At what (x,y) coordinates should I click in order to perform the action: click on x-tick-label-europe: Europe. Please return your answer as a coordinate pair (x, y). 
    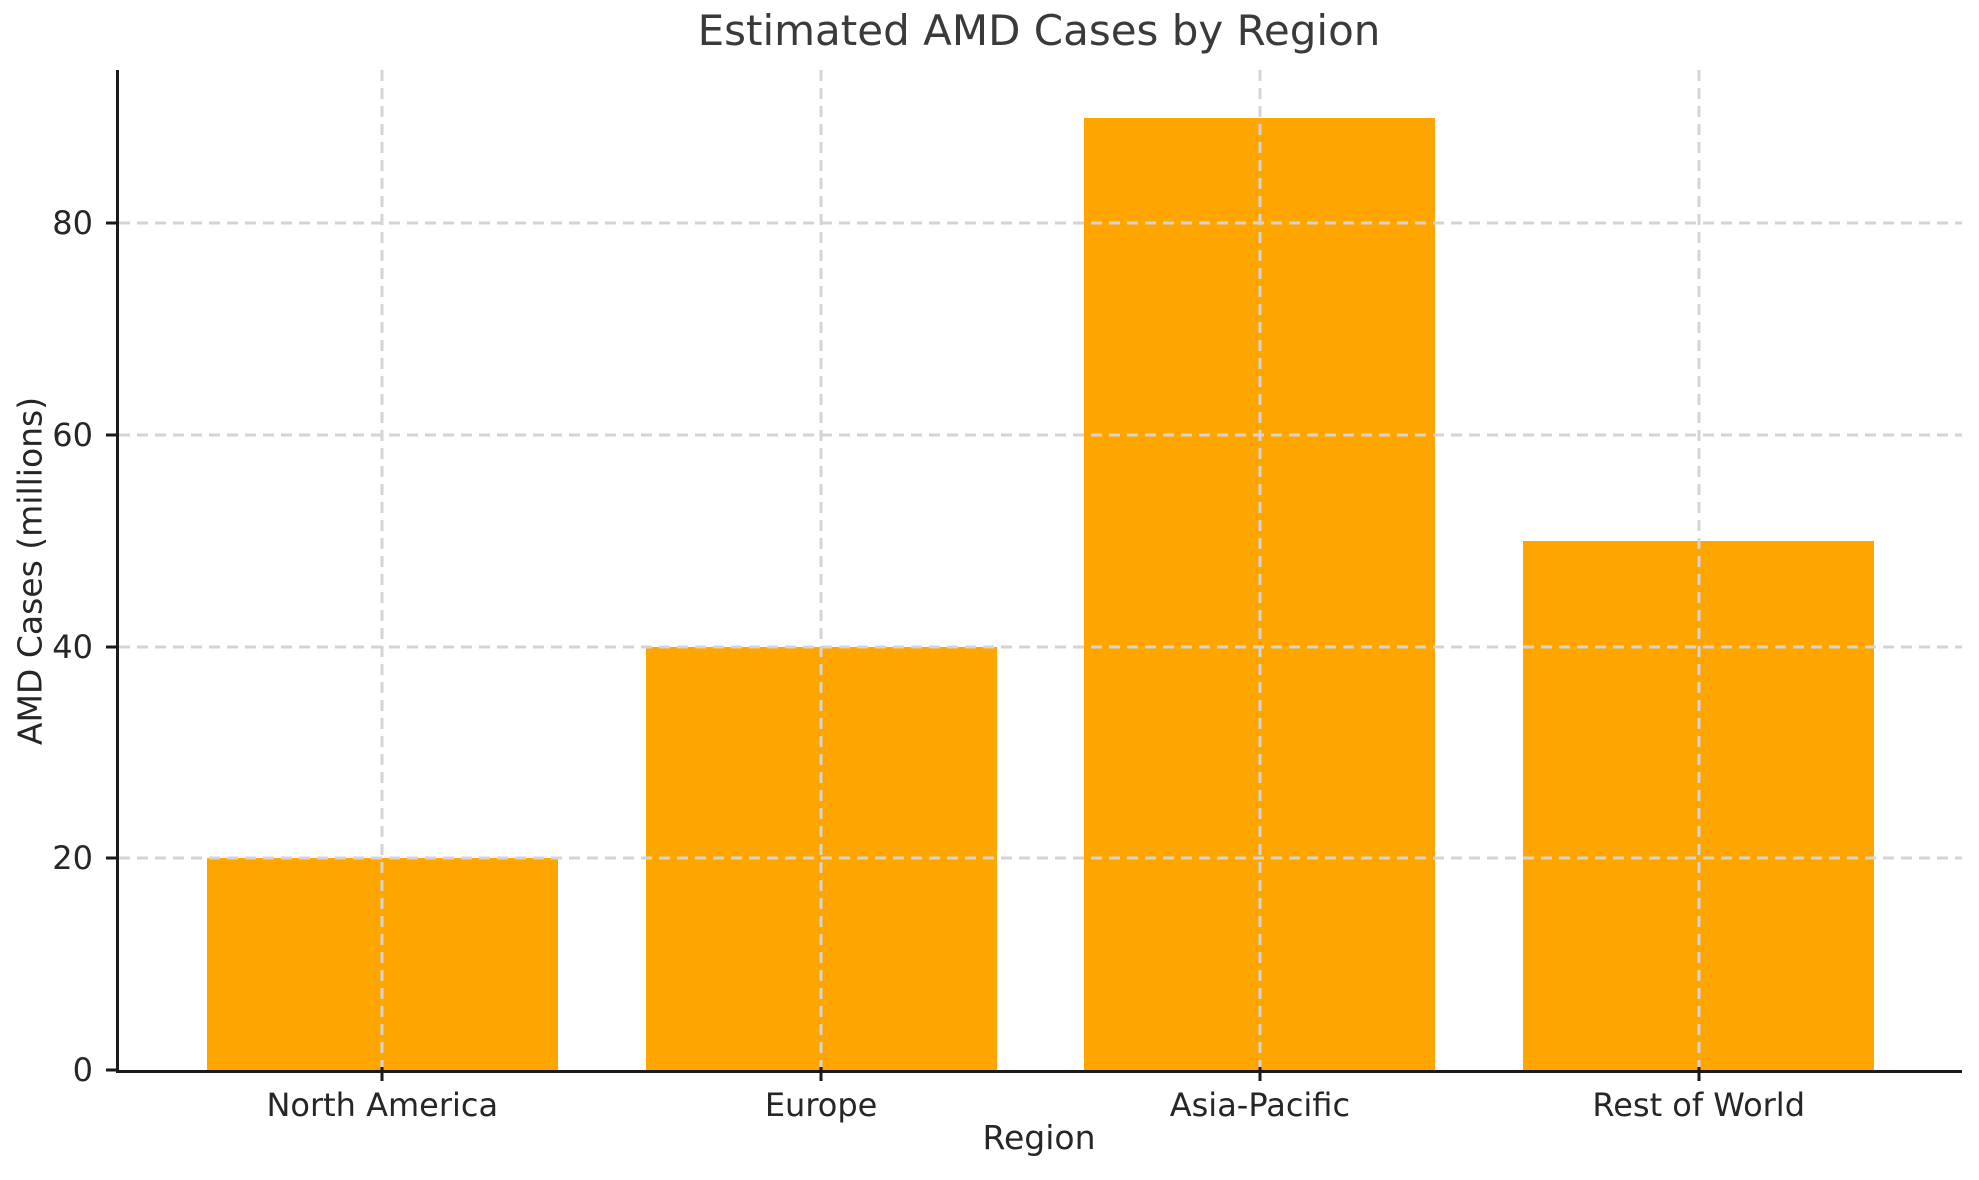
    Looking at the image, I should click on (821, 1105).